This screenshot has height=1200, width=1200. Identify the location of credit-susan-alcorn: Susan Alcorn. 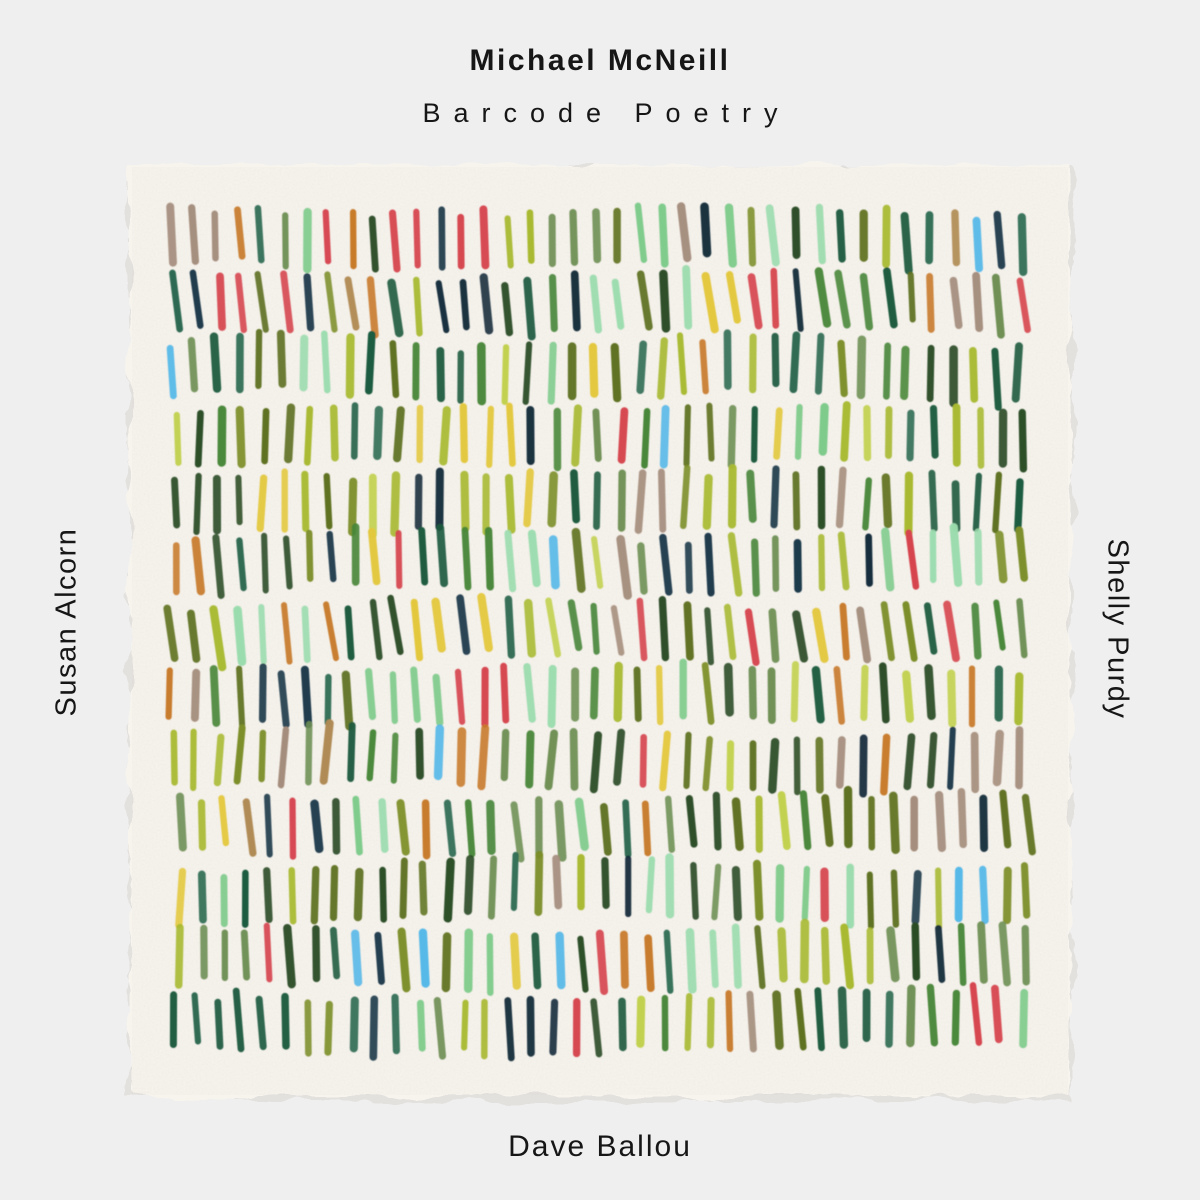
(66, 622).